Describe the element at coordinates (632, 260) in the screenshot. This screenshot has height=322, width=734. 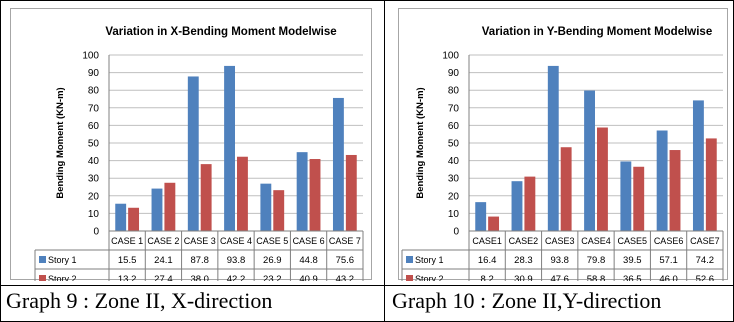
I see `data-table-value: 39.5` at that location.